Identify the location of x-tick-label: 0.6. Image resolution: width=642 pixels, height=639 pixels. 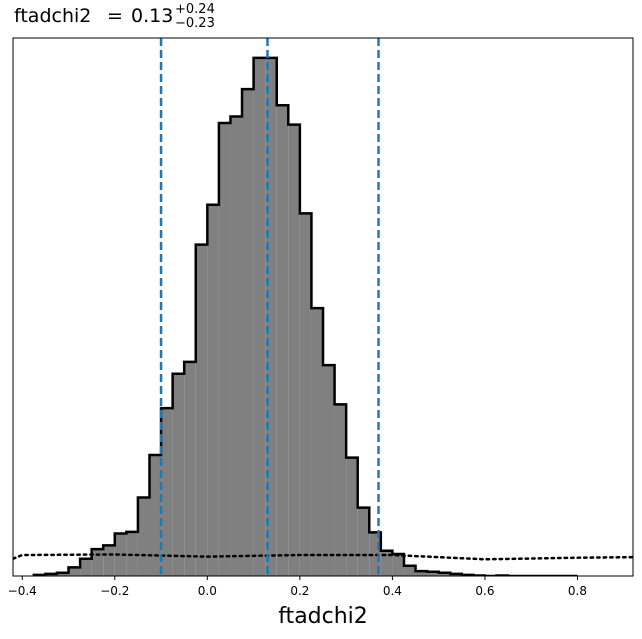
(484, 591).